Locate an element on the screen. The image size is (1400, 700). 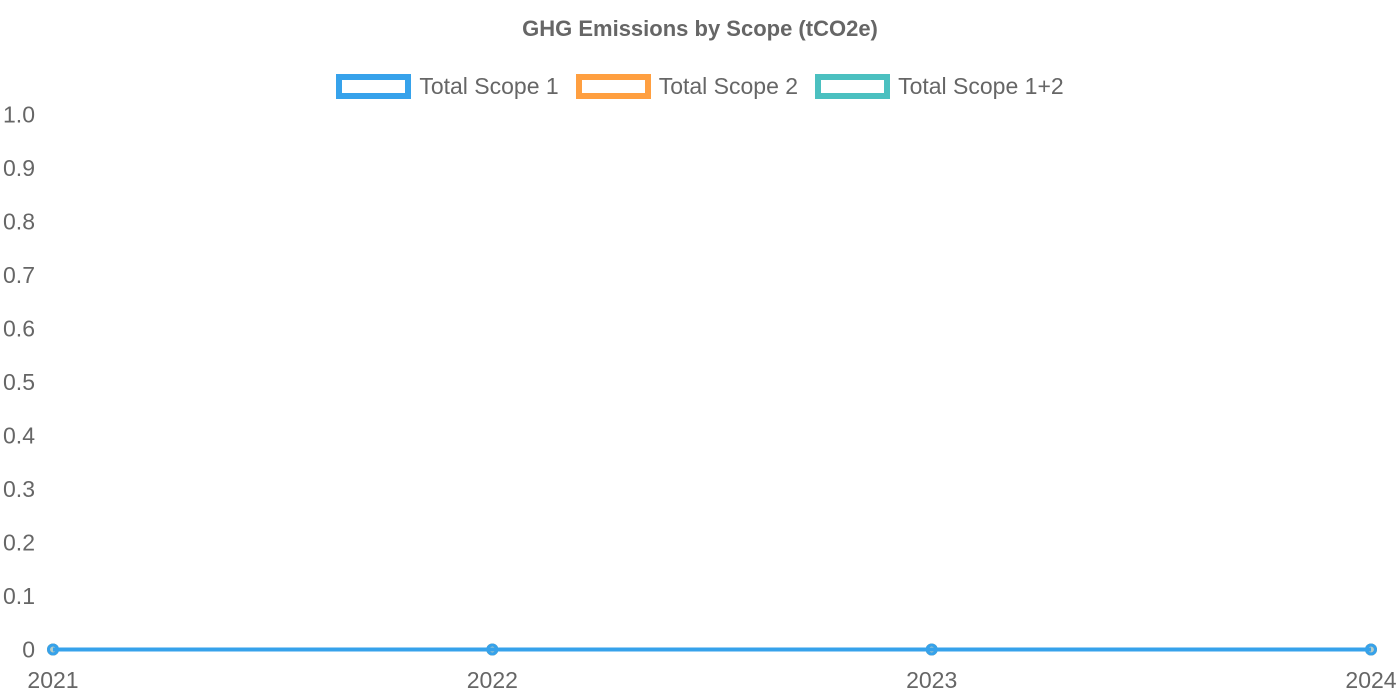
data-point-total-scope-1-2024 is located at coordinates (1371, 649).